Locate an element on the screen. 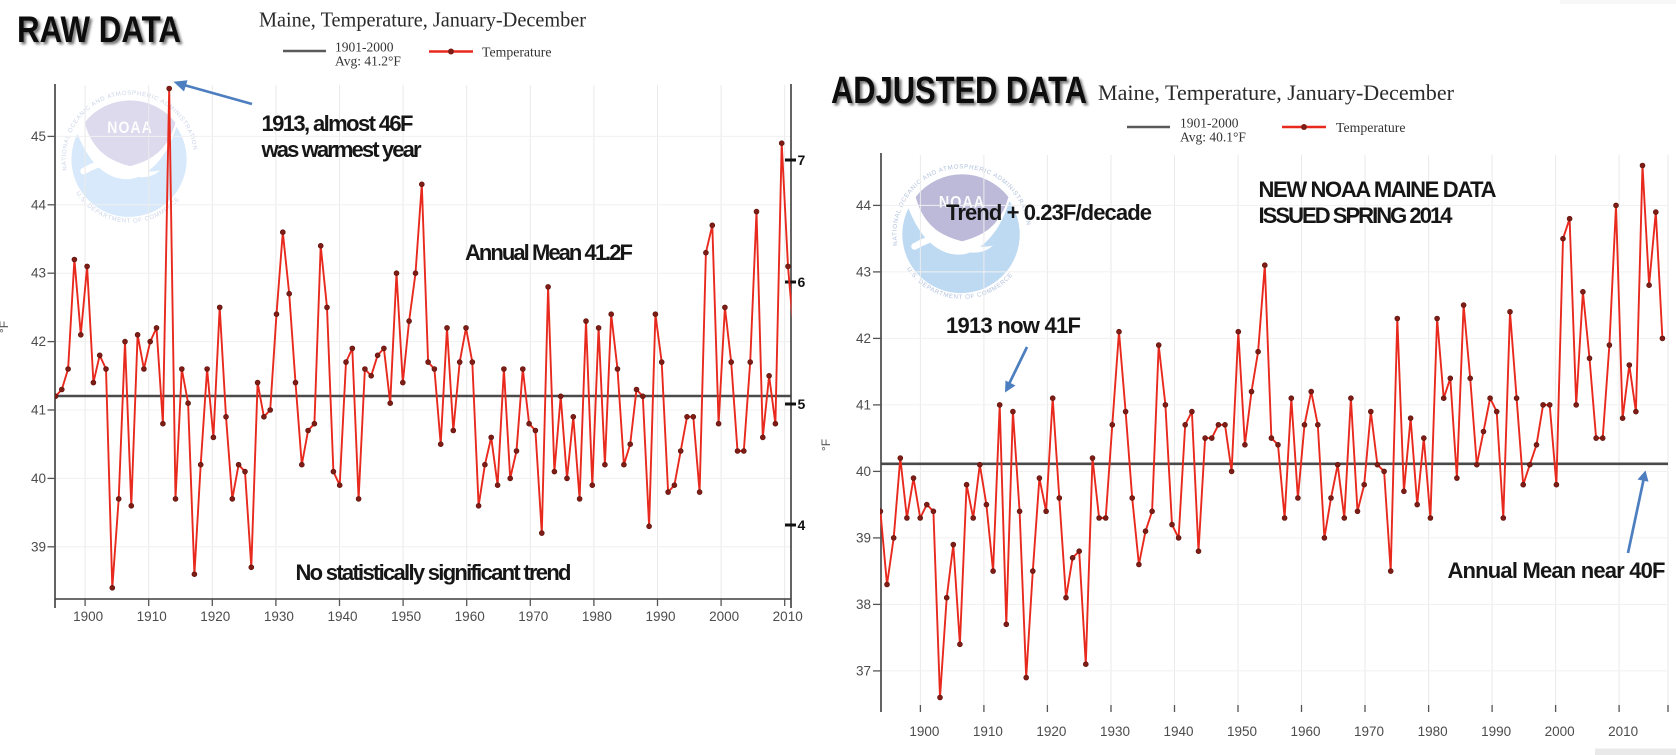 This screenshot has width=1676, height=755. svg-text: 6 is located at coordinates (802, 282).